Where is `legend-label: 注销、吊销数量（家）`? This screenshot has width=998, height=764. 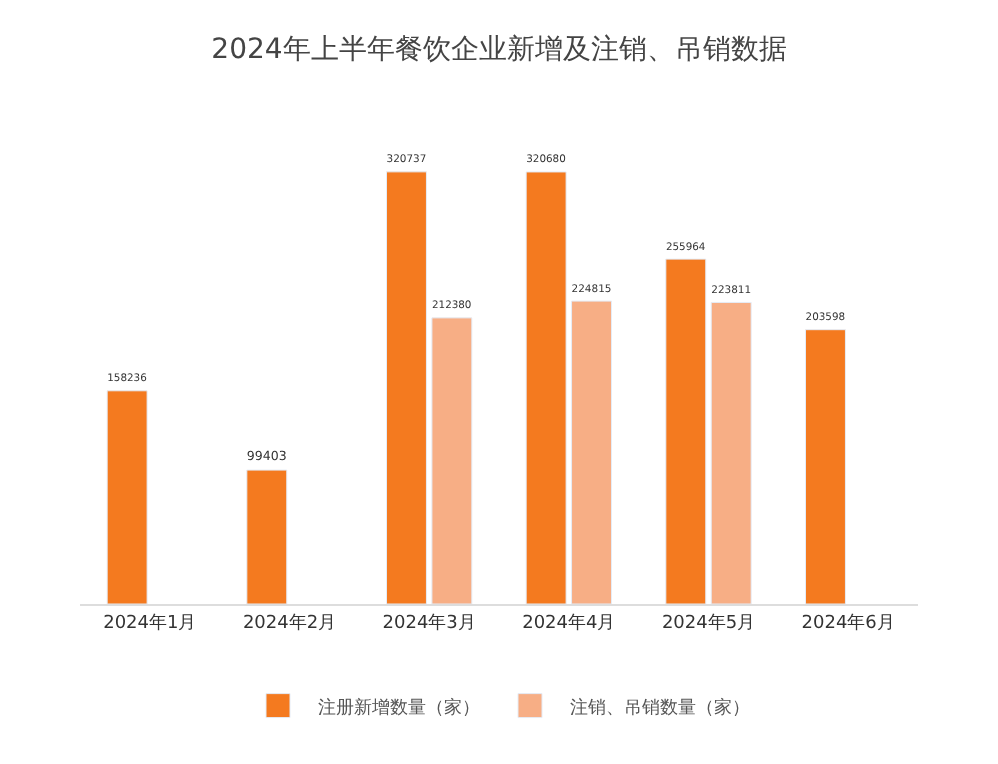 legend-label: 注销、吊销数量（家） is located at coordinates (660, 707).